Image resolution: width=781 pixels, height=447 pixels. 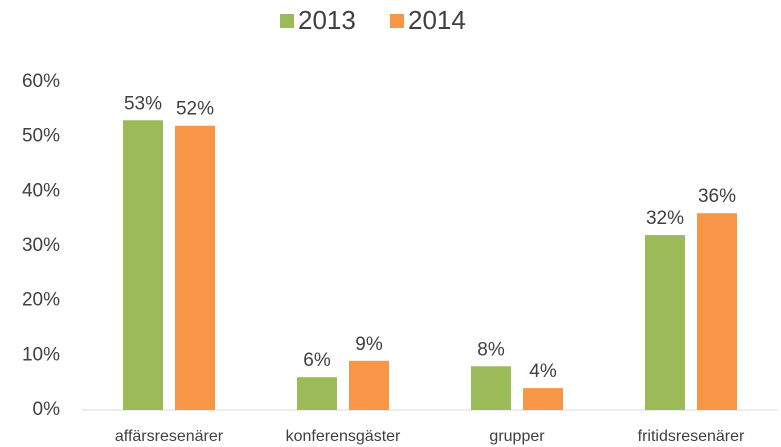 I want to click on y-tick-label: 0%, so click(x=47, y=409).